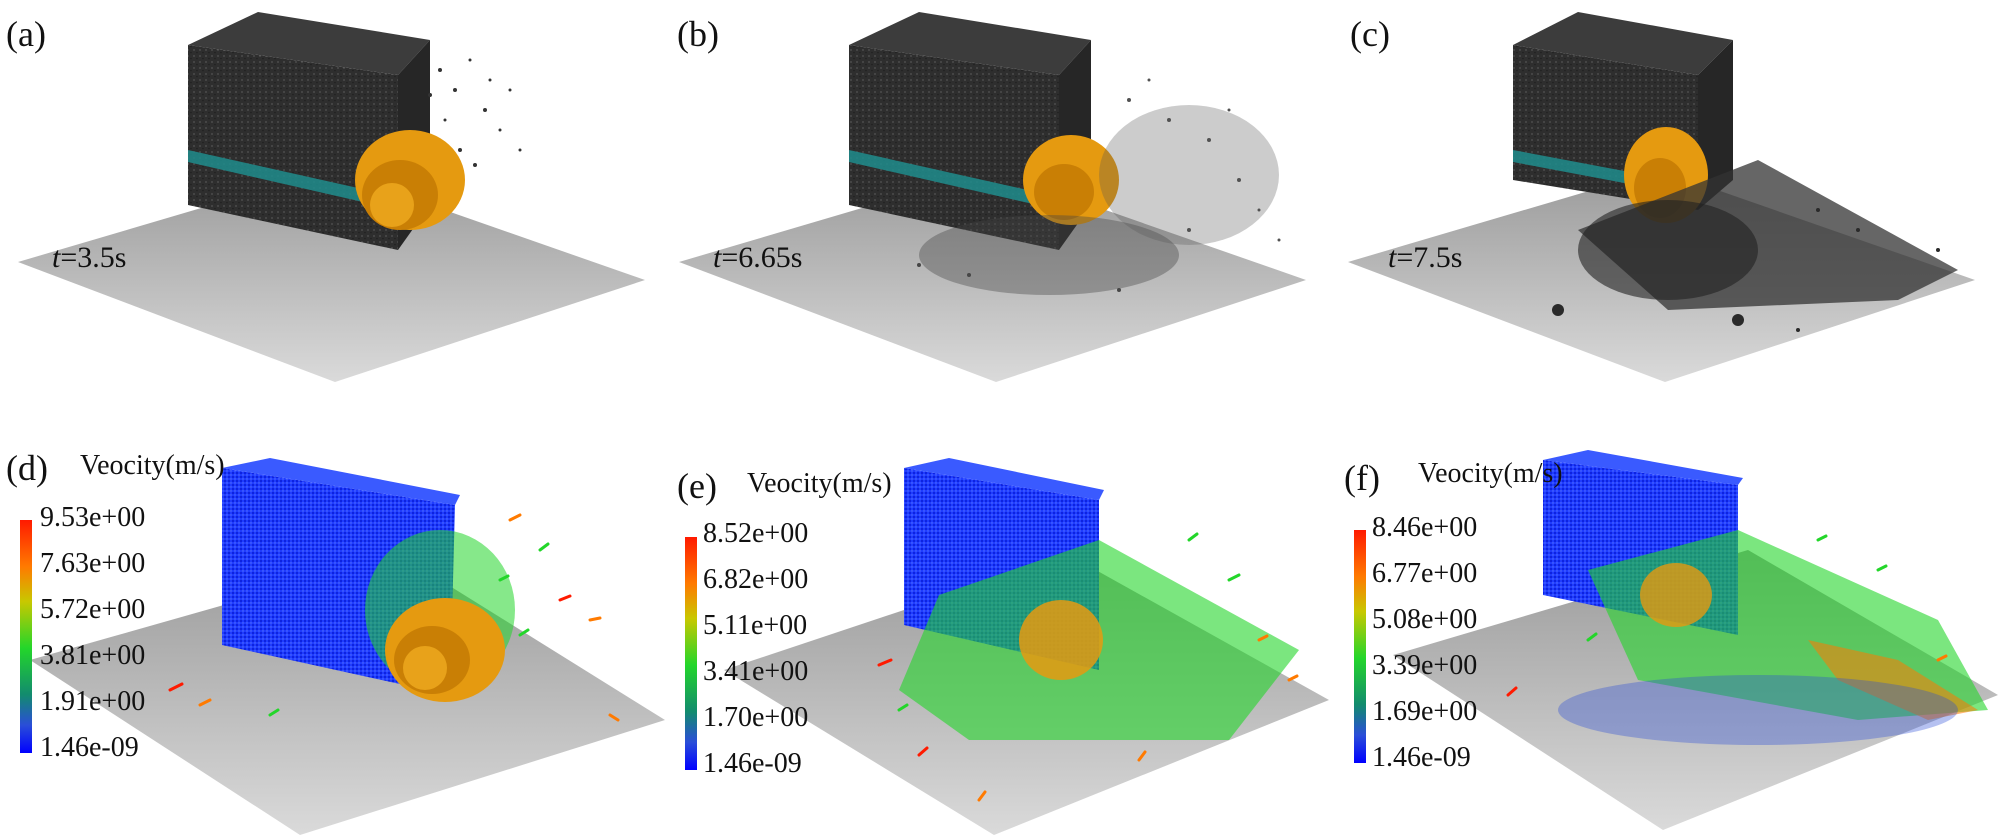  What do you see at coordinates (93, 655) in the screenshot?
I see `colorbar-tick: 3.81e+00` at bounding box center [93, 655].